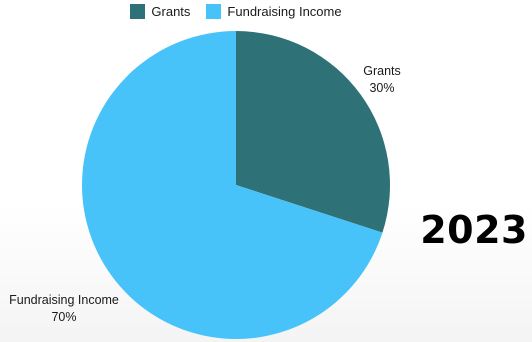 The height and width of the screenshot is (342, 532). What do you see at coordinates (64, 309) in the screenshot?
I see `slice-label-fundraising-income: Fundraising Income 70%` at bounding box center [64, 309].